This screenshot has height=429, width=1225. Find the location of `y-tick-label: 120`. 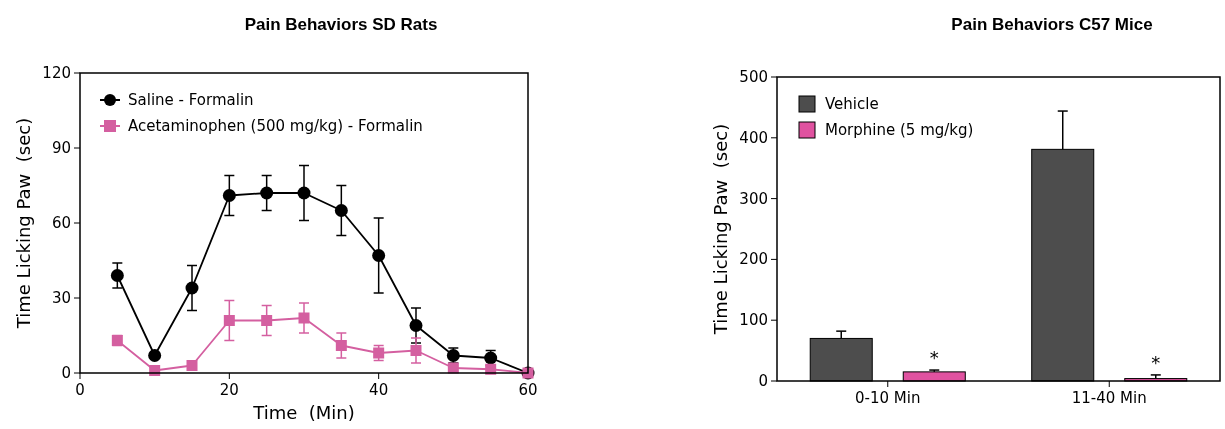

y-tick-label: 120 is located at coordinates (56, 73).